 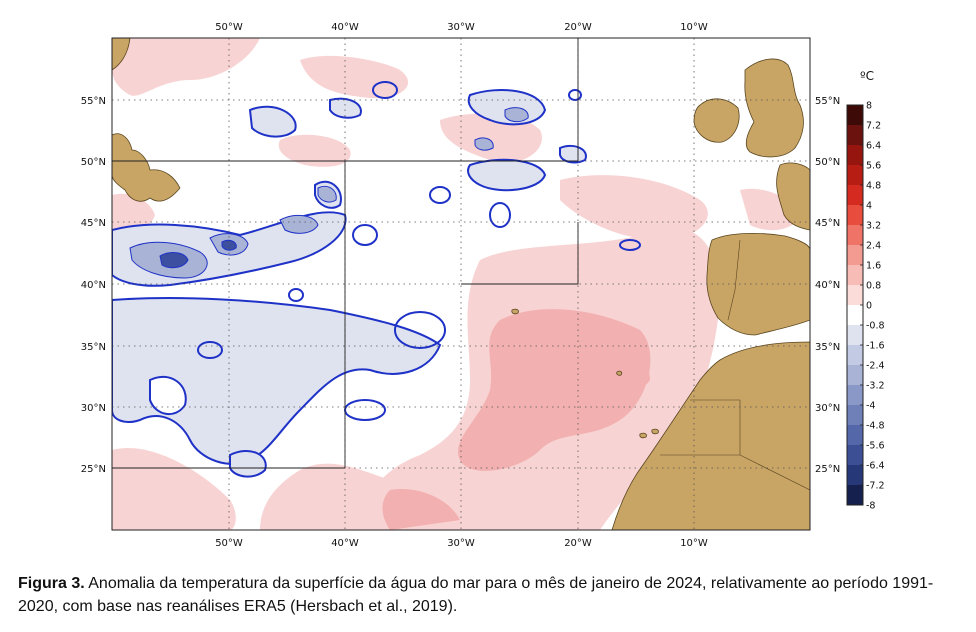 I want to click on lon-labels-top: 50°W 40°W 30°W 20°W 10°W, so click(x=461, y=27).